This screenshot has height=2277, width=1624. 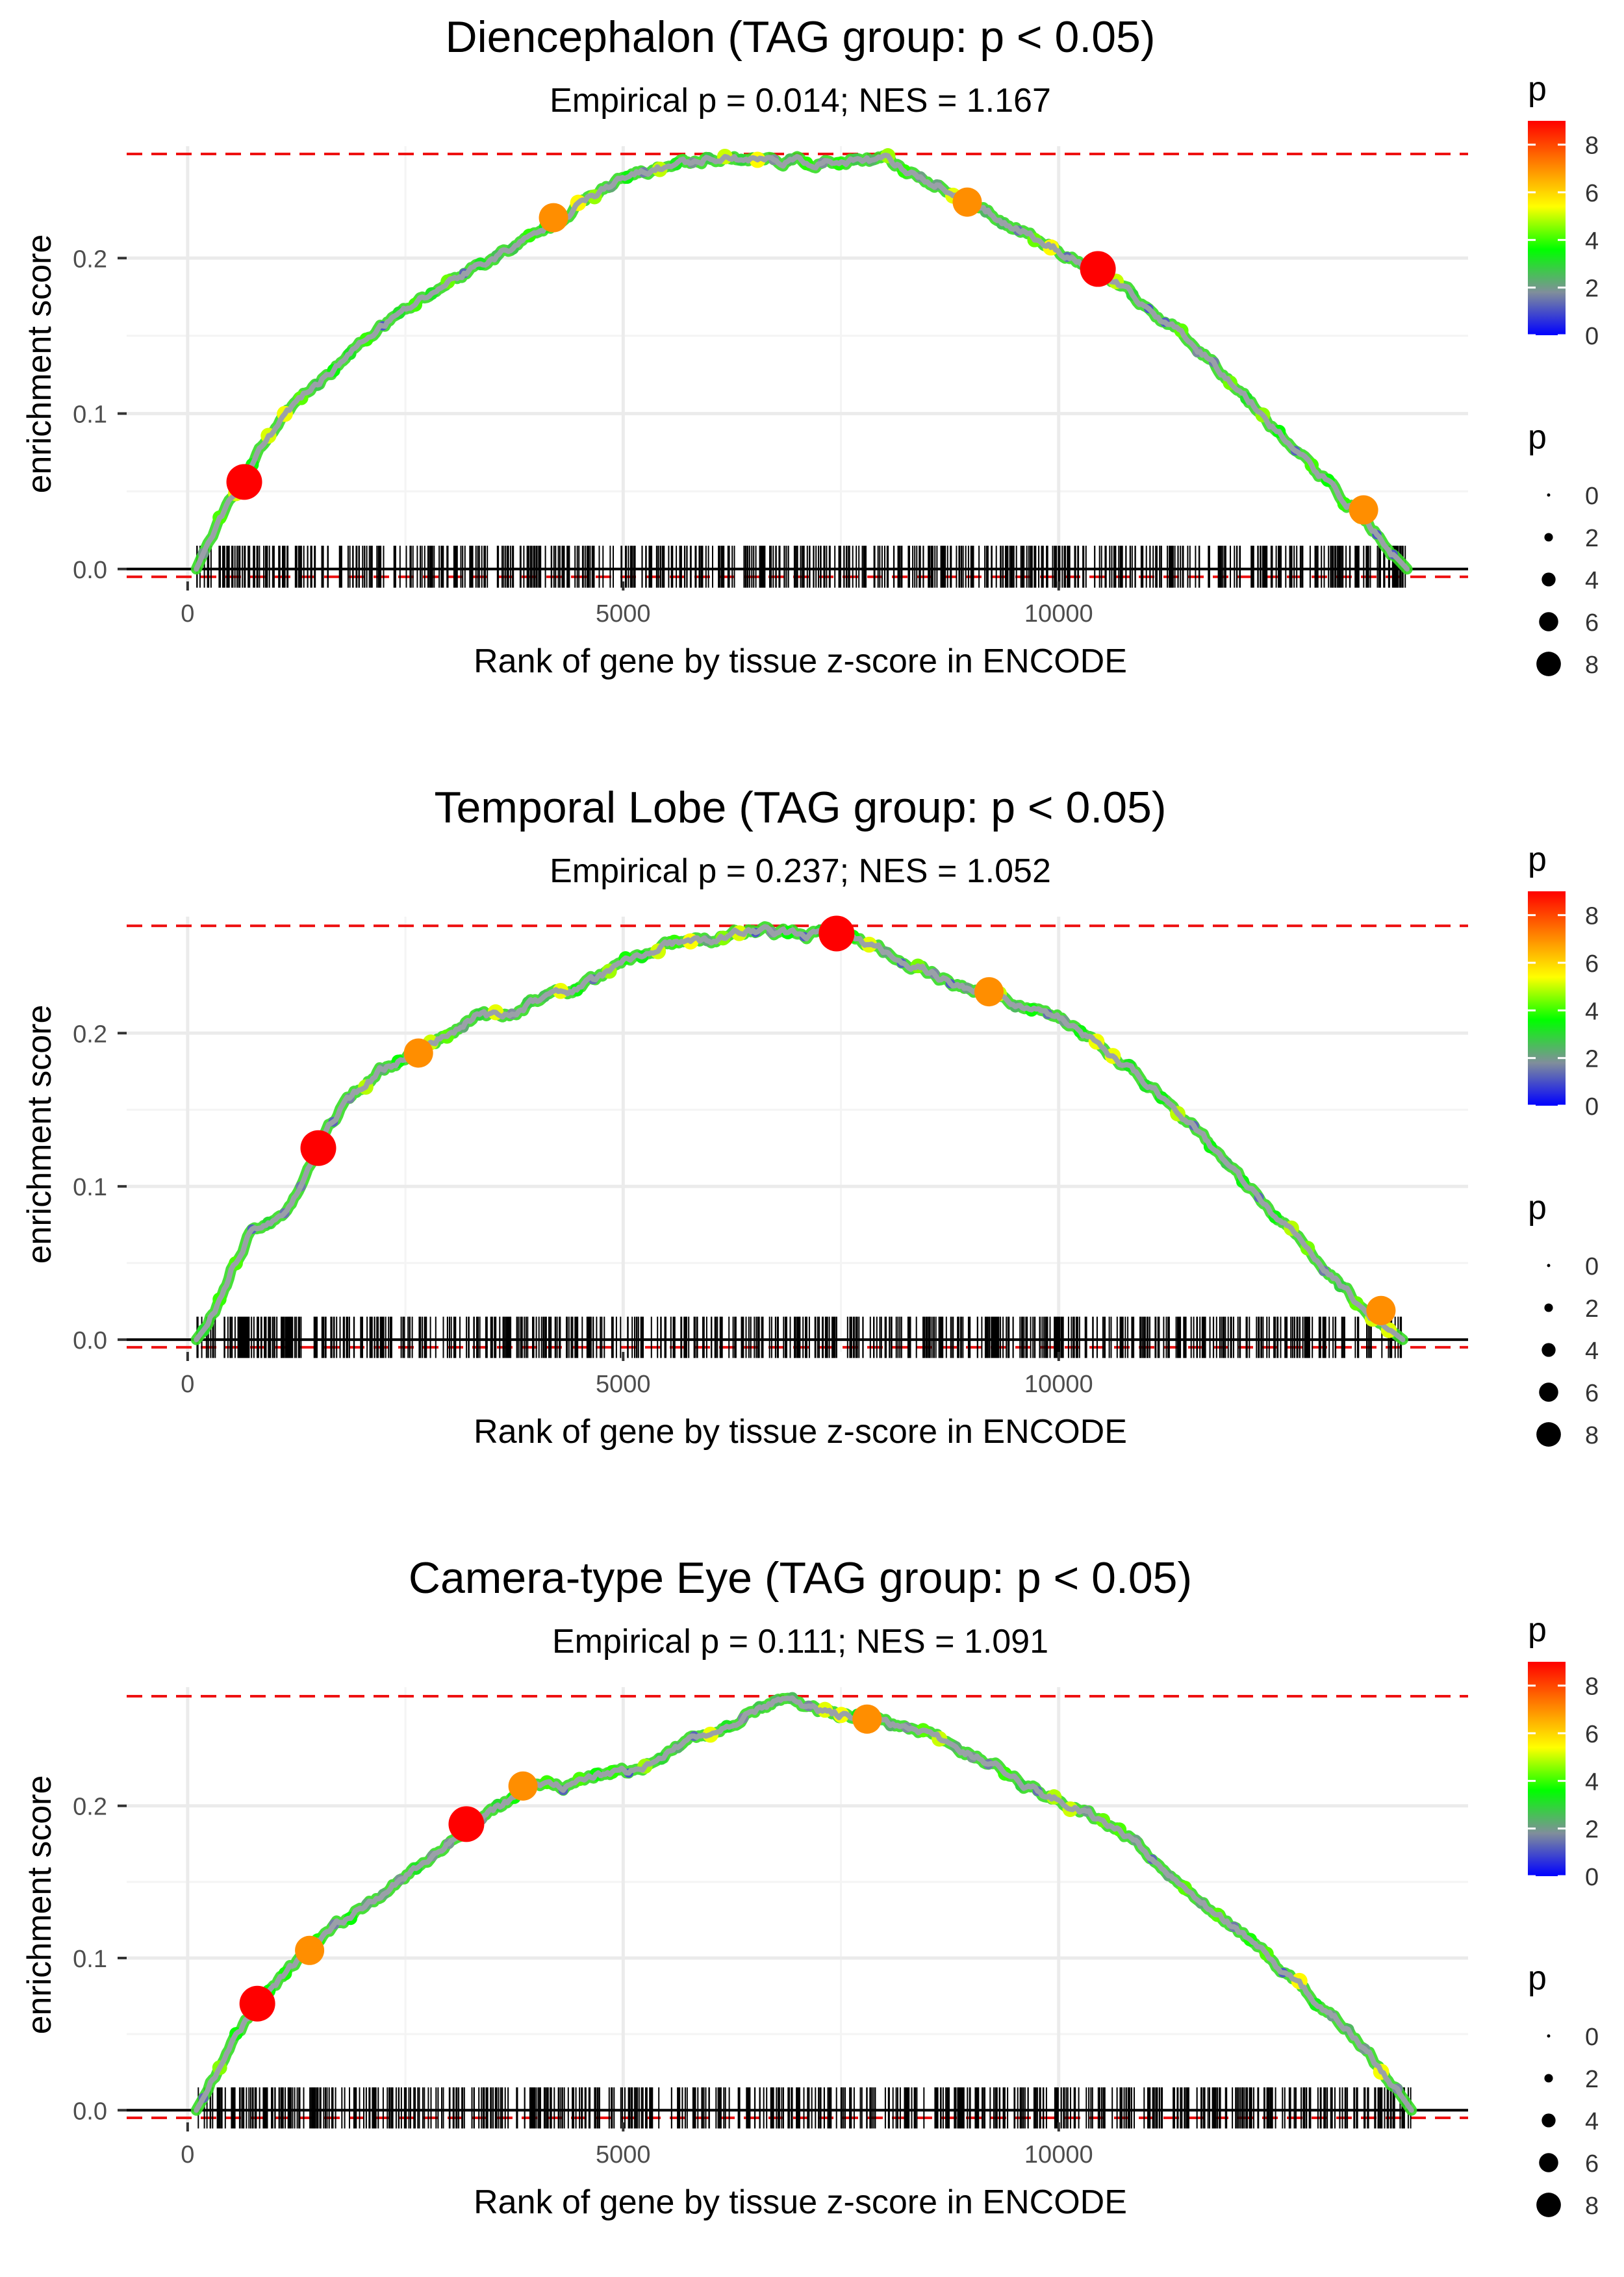 What do you see at coordinates (800, 808) in the screenshot?
I see `chart-title: Temporal Lobe (TAG group: p < 0.05)` at bounding box center [800, 808].